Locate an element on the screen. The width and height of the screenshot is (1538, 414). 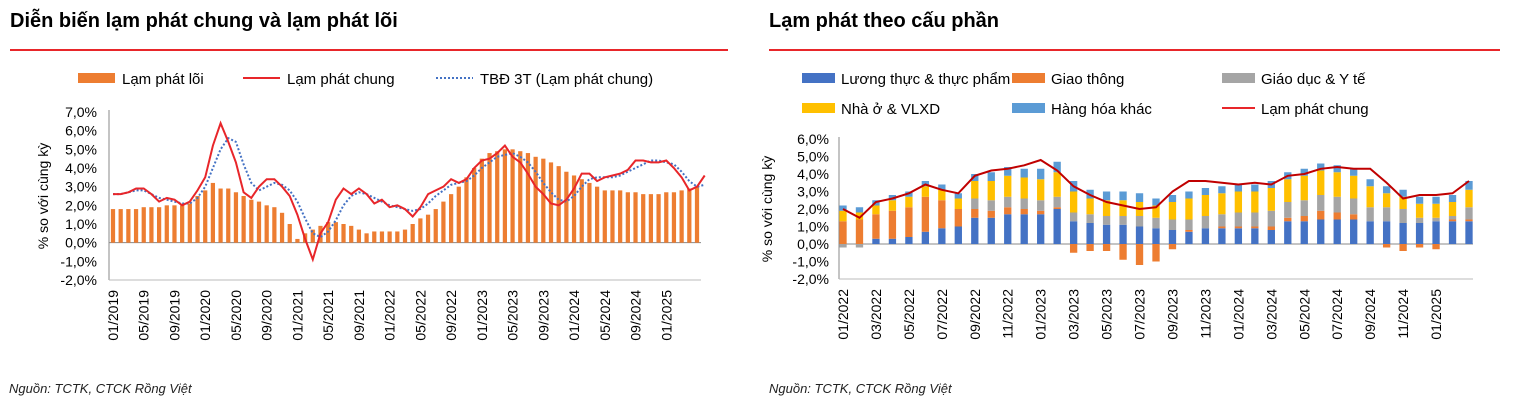
legend-swatch-food is located at coordinates (818, 78).